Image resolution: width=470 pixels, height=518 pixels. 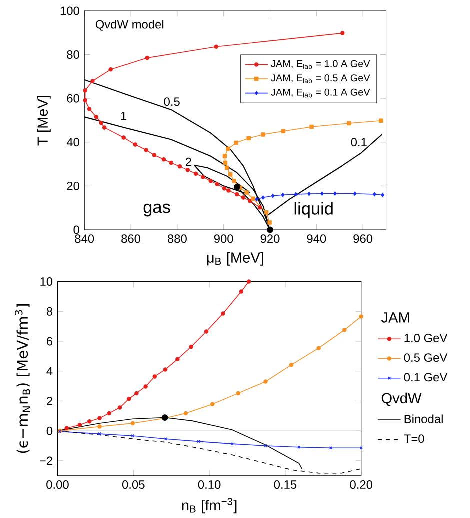 I want to click on y-tick-label: 20, so click(x=73, y=186).